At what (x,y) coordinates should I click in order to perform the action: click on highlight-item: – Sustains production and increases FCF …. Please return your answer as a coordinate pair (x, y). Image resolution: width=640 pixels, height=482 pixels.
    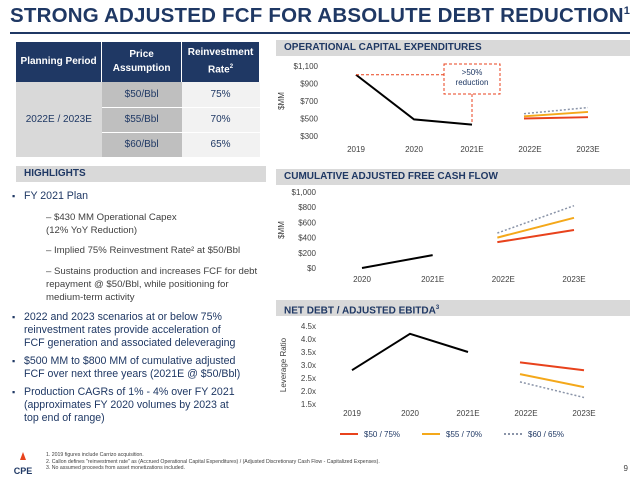
    Looking at the image, I should click on (152, 271).